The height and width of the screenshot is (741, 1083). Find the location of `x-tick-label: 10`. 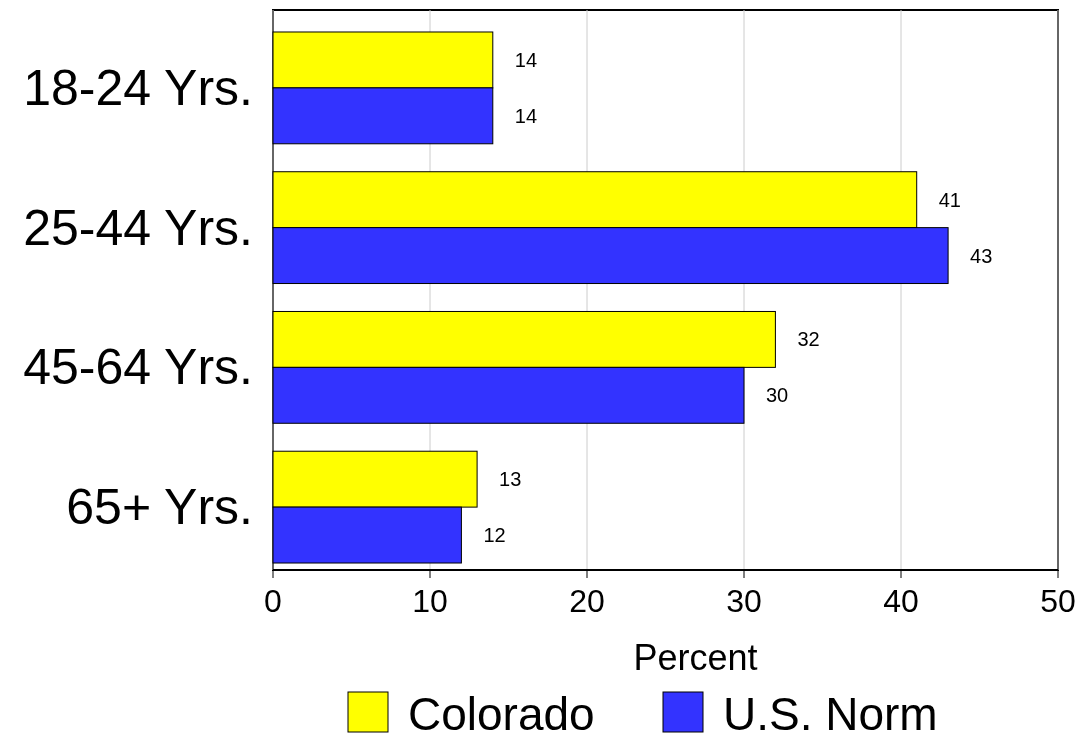

x-tick-label: 10 is located at coordinates (430, 601).